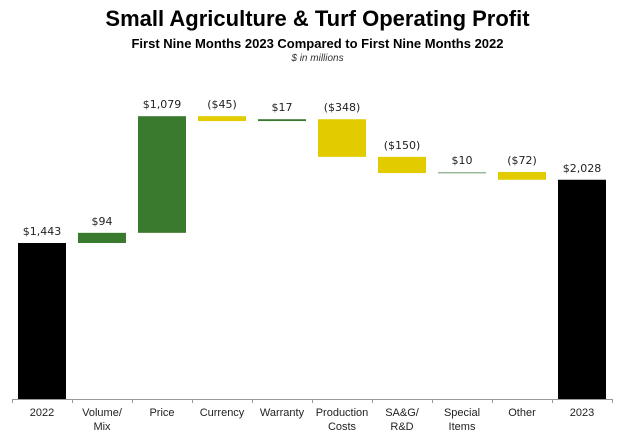 Image resolution: width=635 pixels, height=446 pixels. I want to click on data-label: $2,028, so click(582, 168).